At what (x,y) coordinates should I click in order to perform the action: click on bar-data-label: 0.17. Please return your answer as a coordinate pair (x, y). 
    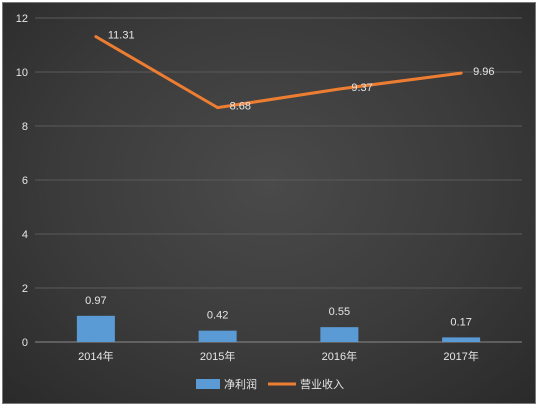
    Looking at the image, I should click on (460, 322).